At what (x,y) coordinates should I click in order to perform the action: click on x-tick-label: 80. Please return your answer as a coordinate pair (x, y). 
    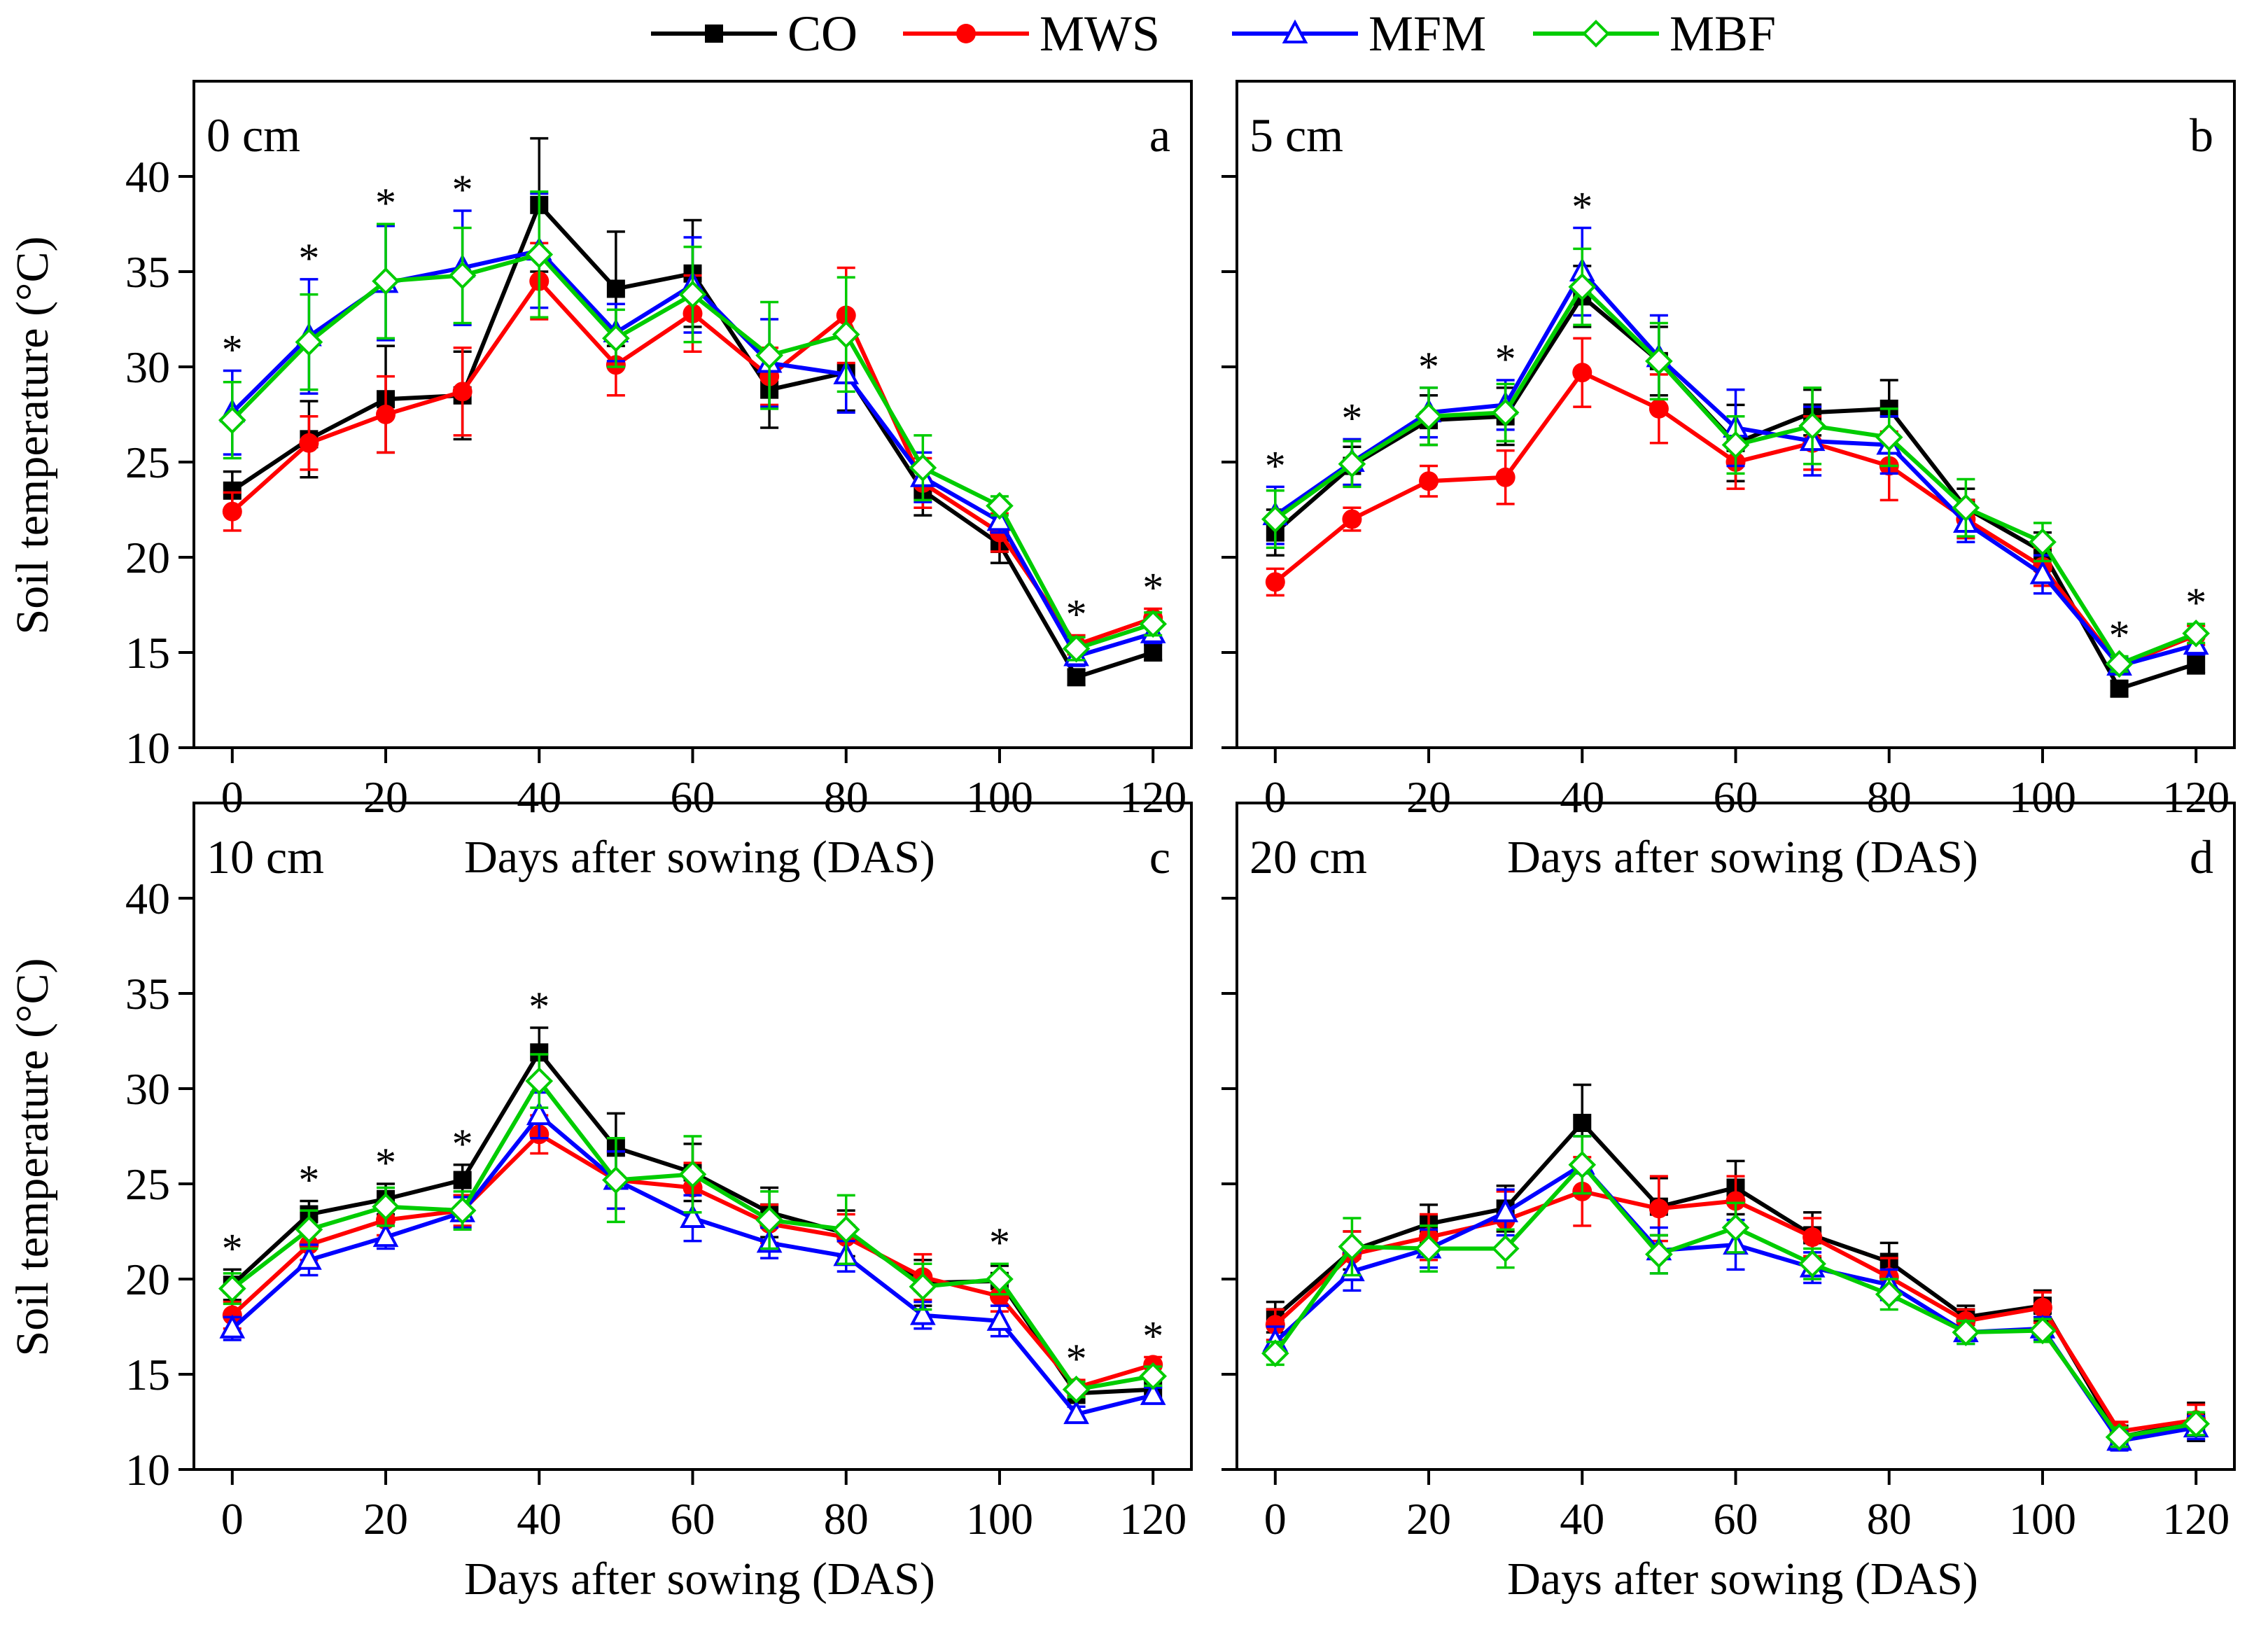
    Looking at the image, I should click on (846, 1519).